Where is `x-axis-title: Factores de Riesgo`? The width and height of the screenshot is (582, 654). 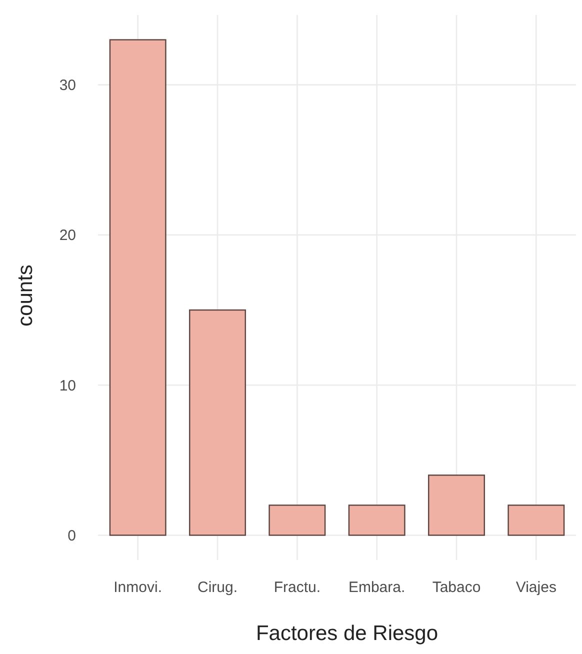
x-axis-title: Factores de Riesgo is located at coordinates (347, 633).